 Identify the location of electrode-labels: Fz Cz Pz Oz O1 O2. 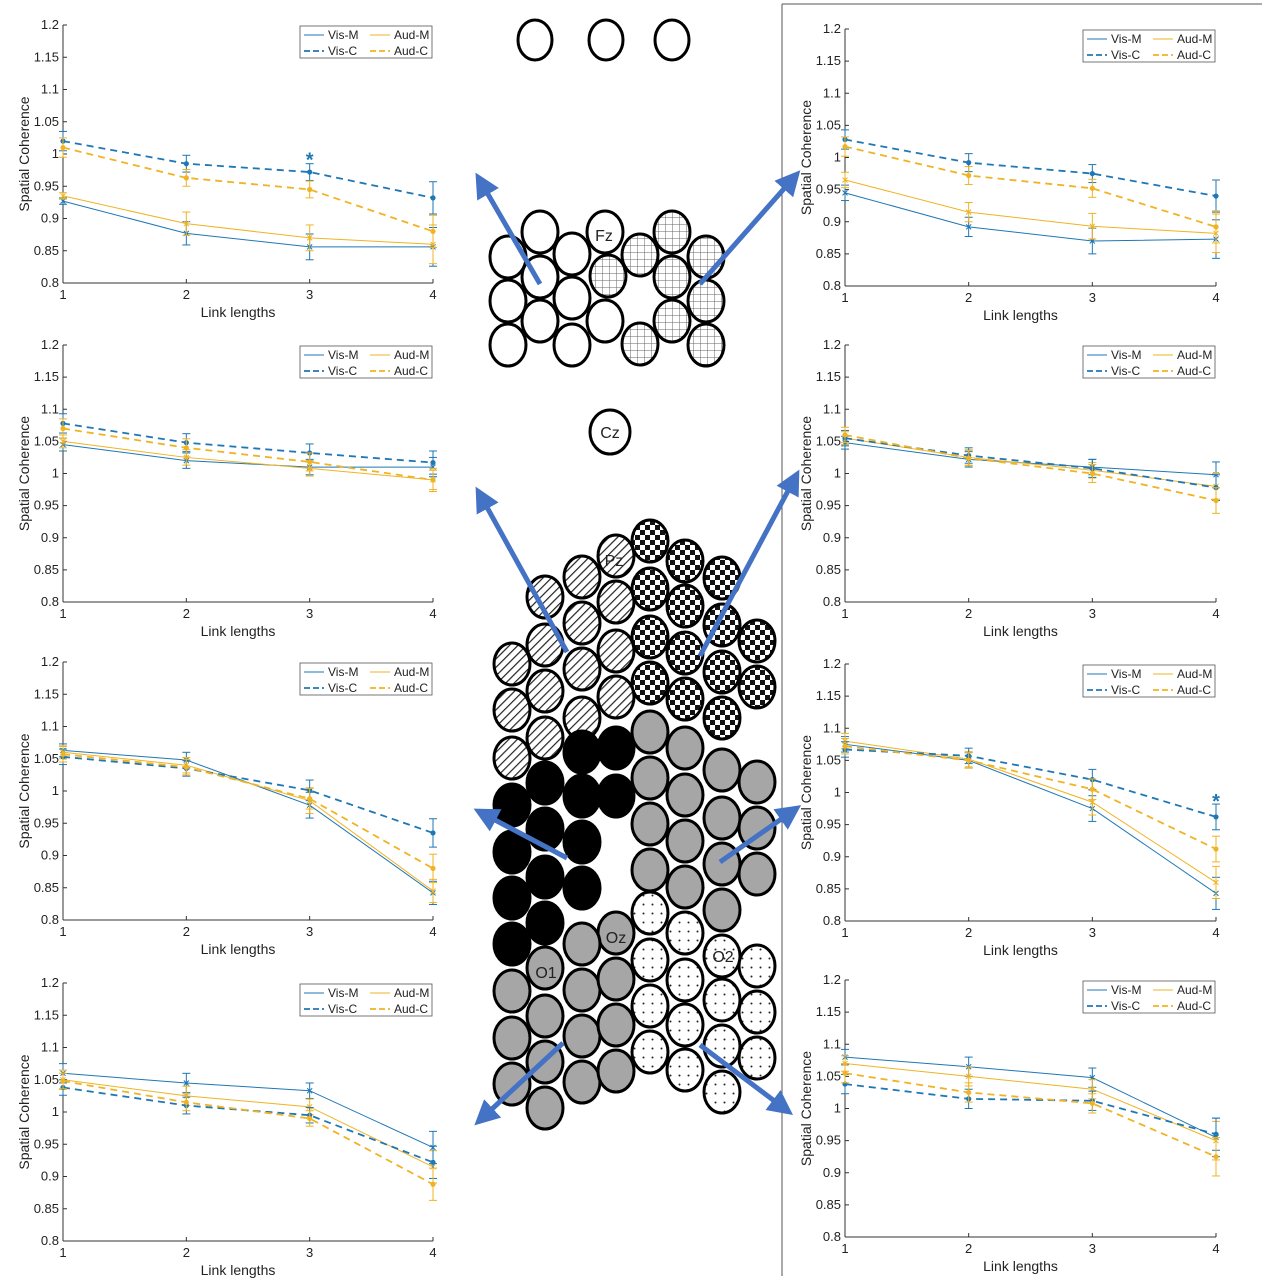
(634, 605).